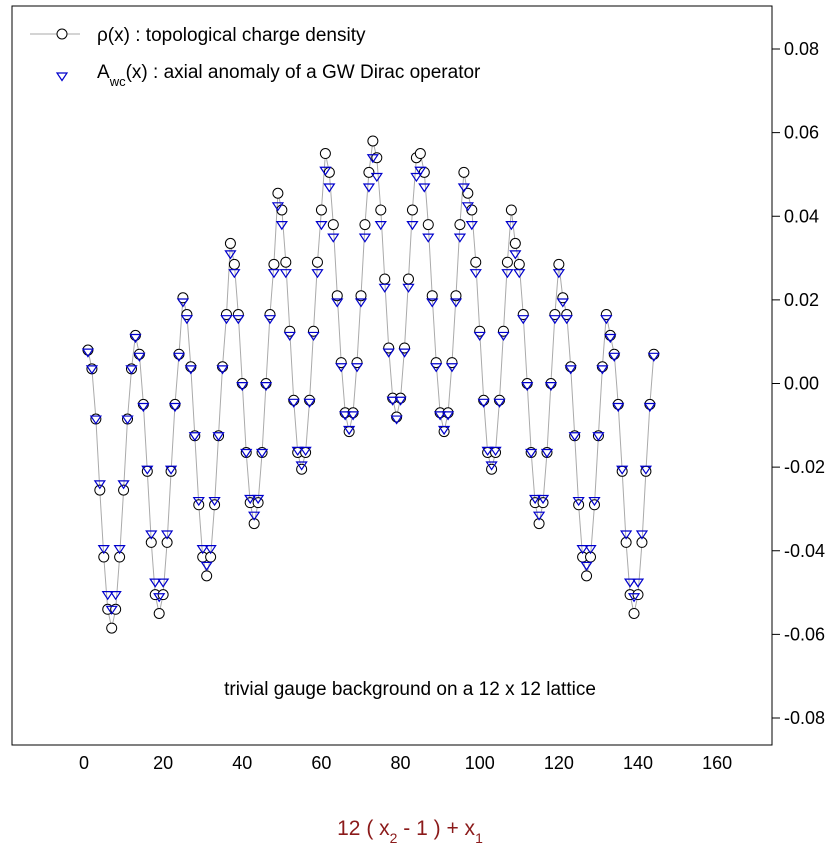  Describe the element at coordinates (801, 49) in the screenshot. I see `y-tick-label: 0.08` at that location.